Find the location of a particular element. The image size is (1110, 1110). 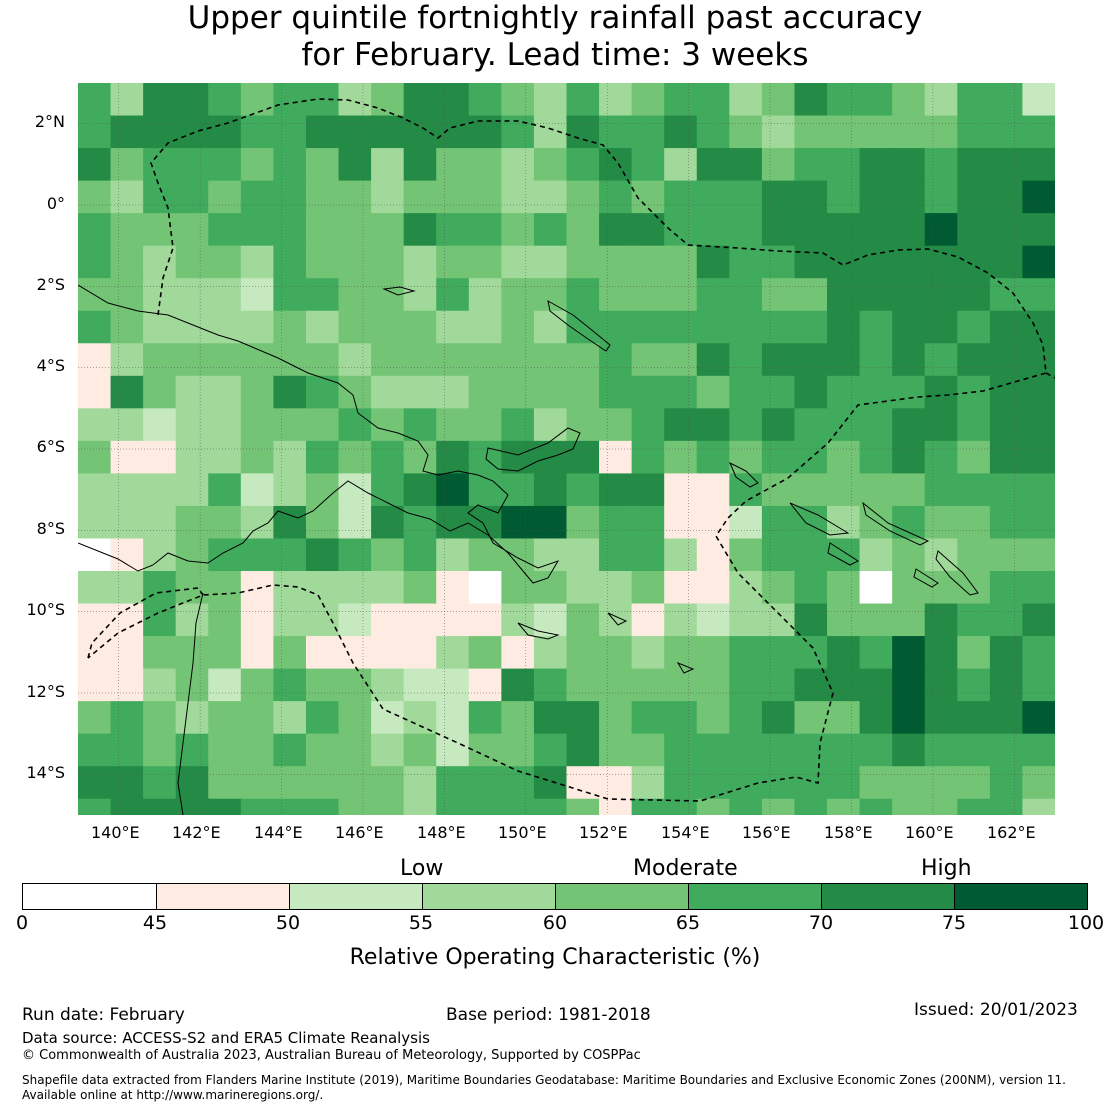

lat-label-10s: 10°S is located at coordinates (45, 609).